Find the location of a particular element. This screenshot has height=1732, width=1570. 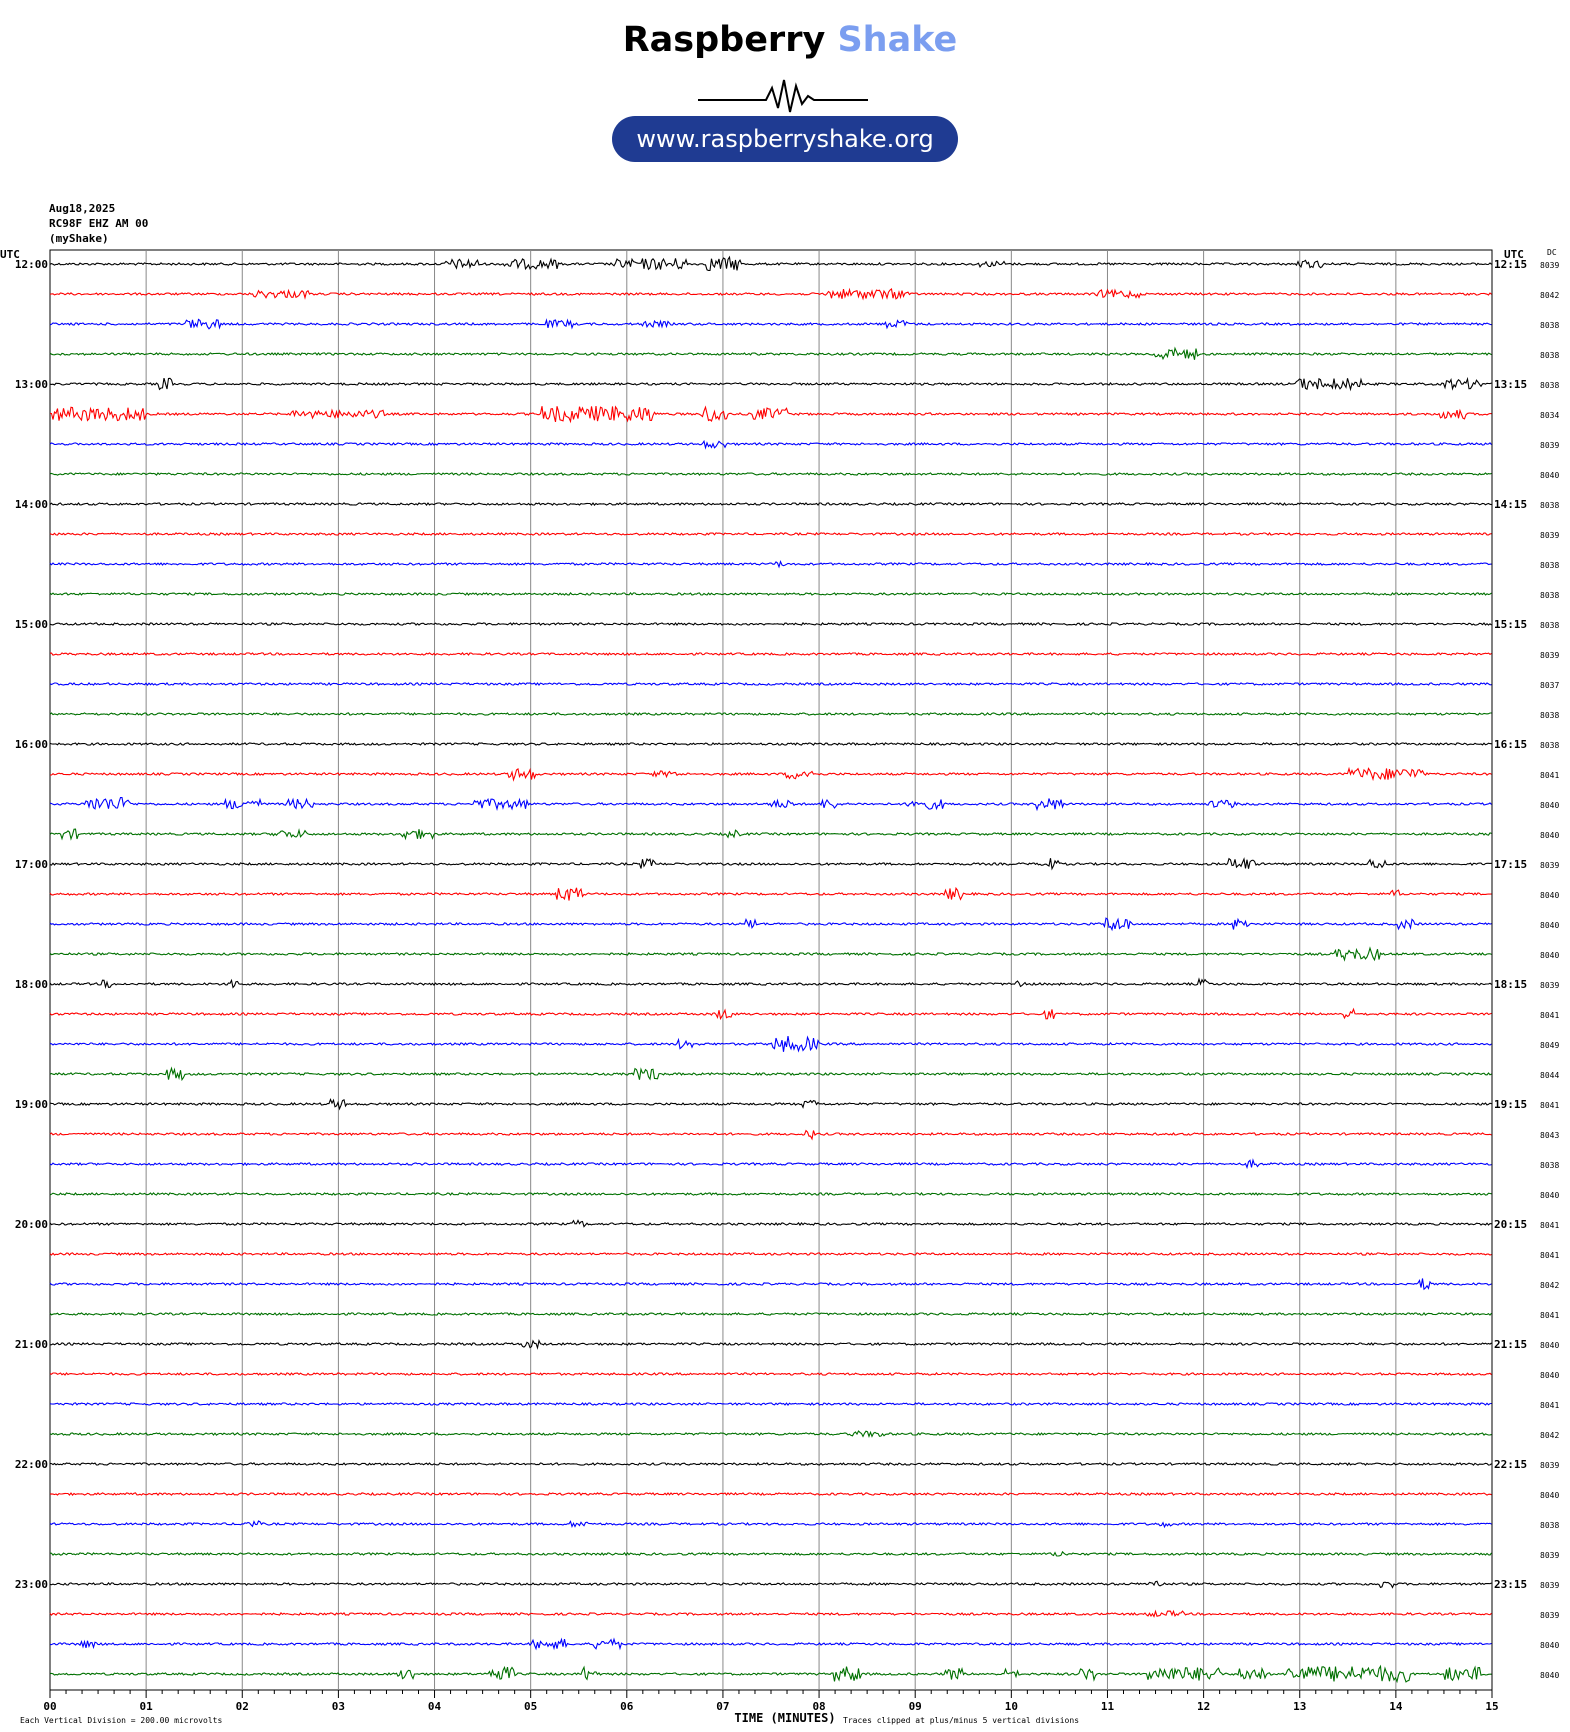

left-hour-label: 19:00 is located at coordinates (31, 1104).